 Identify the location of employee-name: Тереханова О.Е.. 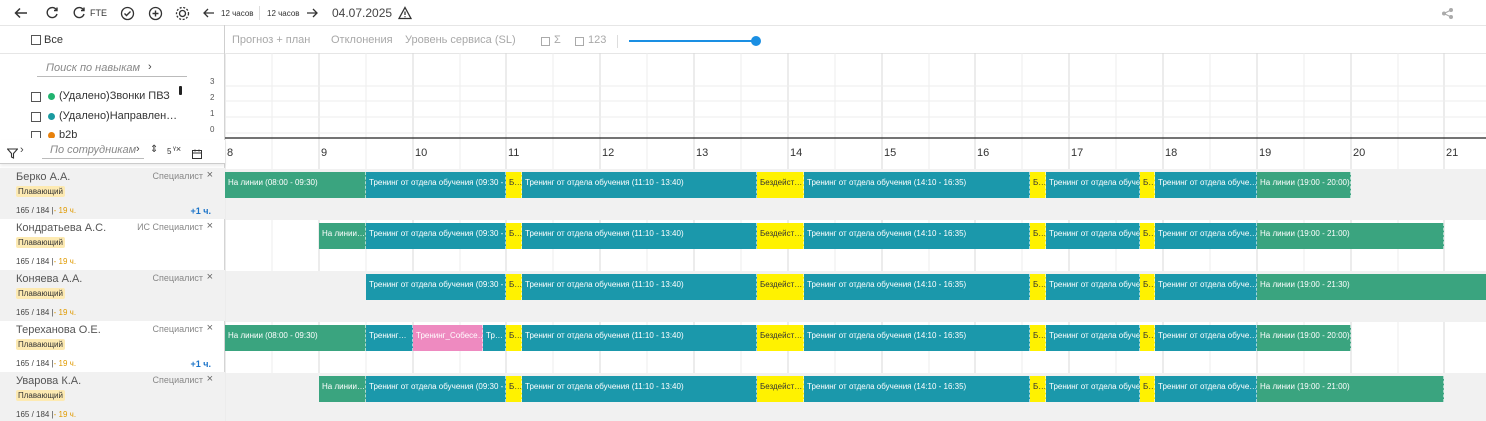
(58, 330).